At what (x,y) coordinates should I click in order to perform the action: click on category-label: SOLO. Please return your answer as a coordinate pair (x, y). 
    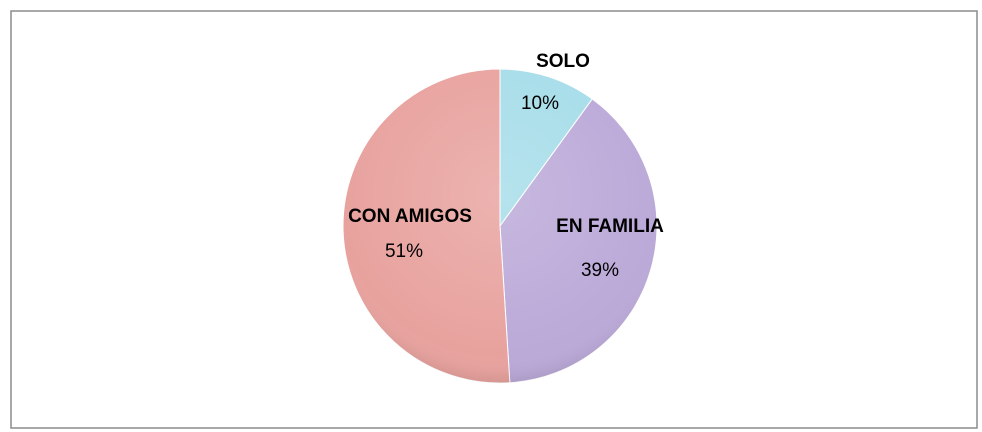
    Looking at the image, I should click on (563, 61).